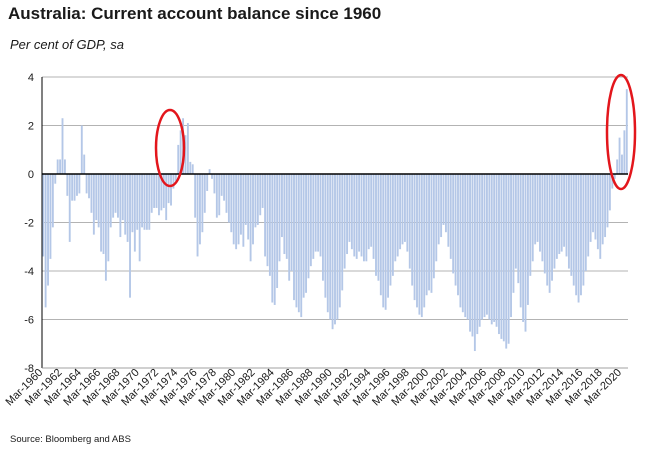  Describe the element at coordinates (67, 44) in the screenshot. I see `chart-subtitle: Per cent of GDP, sa` at that location.